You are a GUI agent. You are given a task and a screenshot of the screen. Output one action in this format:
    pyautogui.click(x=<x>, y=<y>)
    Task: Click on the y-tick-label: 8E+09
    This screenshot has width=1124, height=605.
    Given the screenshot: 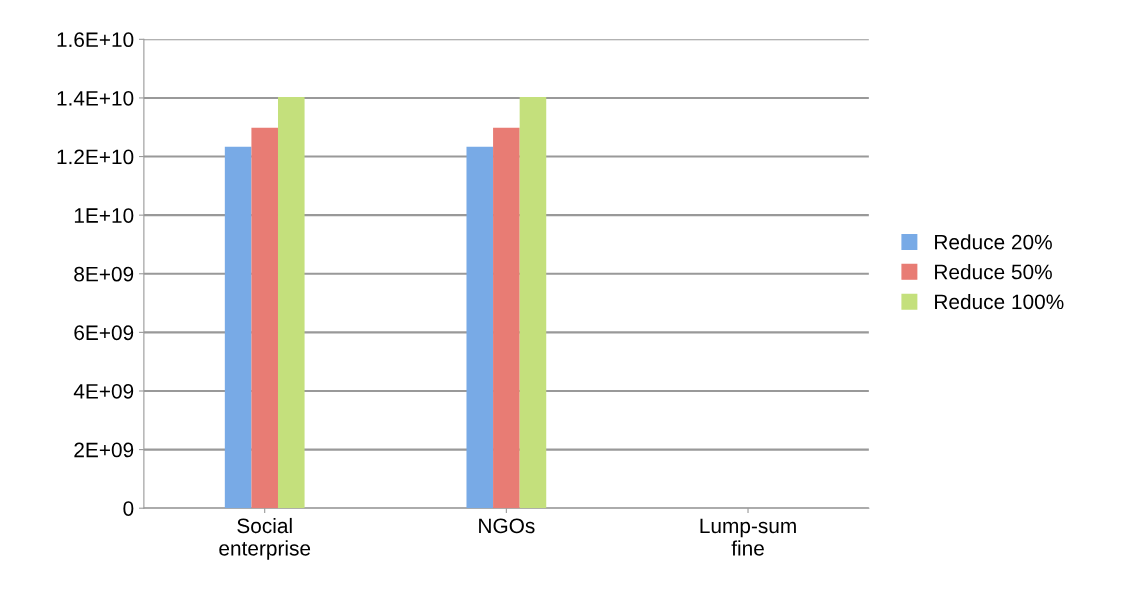 What is the action you would take?
    pyautogui.click(x=104, y=274)
    